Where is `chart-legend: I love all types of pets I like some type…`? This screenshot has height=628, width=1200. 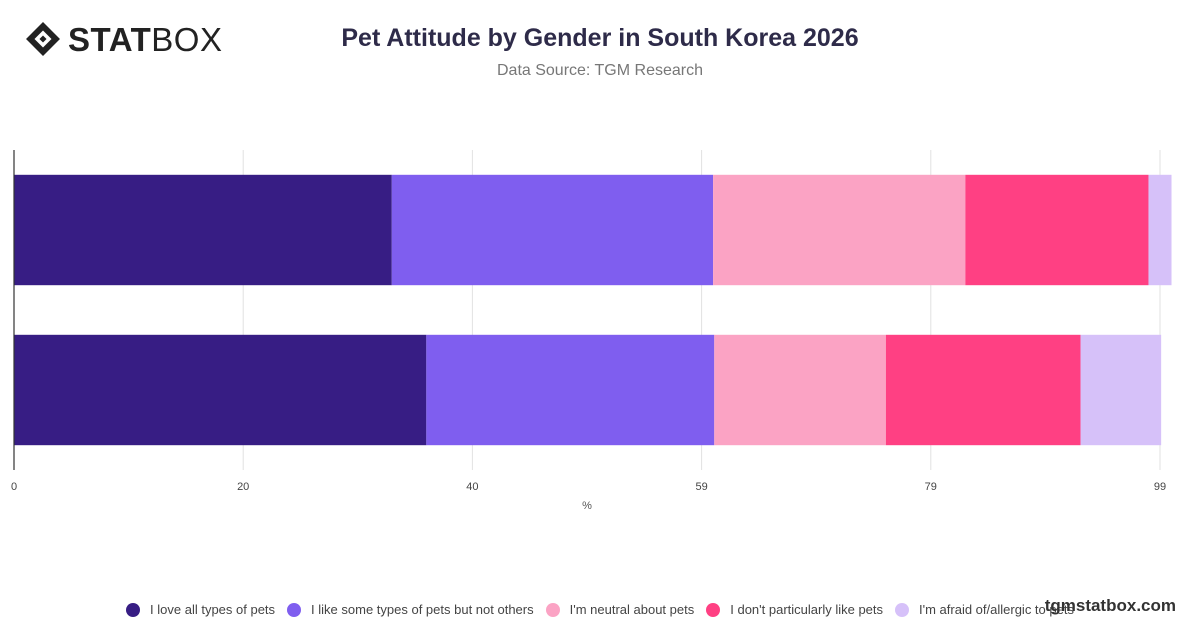
chart-legend: I love all types of pets I like some type… is located at coordinates (600, 609).